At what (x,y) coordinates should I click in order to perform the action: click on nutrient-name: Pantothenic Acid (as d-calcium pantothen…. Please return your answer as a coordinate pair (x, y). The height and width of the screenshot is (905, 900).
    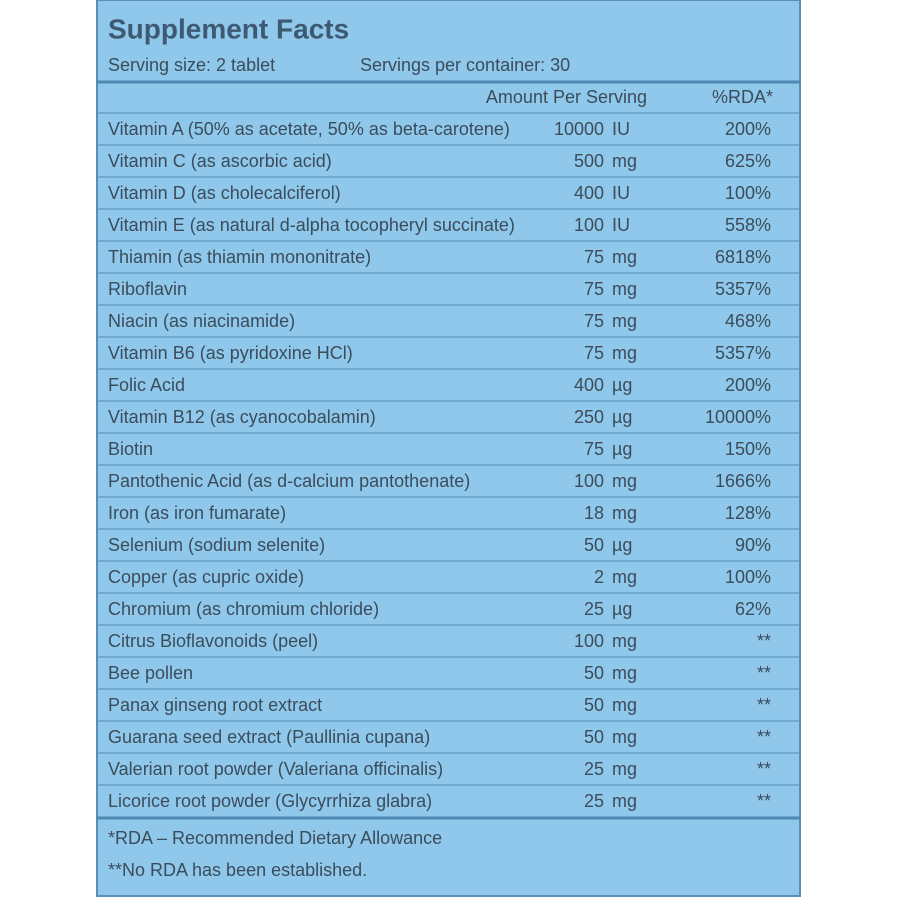
    Looking at the image, I should click on (289, 481).